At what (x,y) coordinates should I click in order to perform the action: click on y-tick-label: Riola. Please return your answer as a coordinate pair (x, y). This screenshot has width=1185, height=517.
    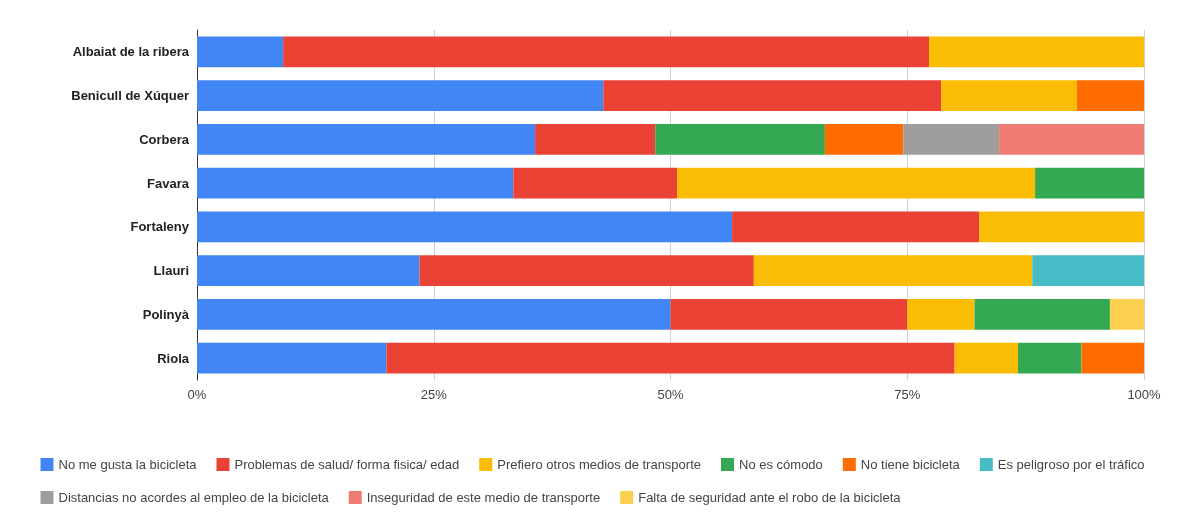
    Looking at the image, I should click on (173, 358).